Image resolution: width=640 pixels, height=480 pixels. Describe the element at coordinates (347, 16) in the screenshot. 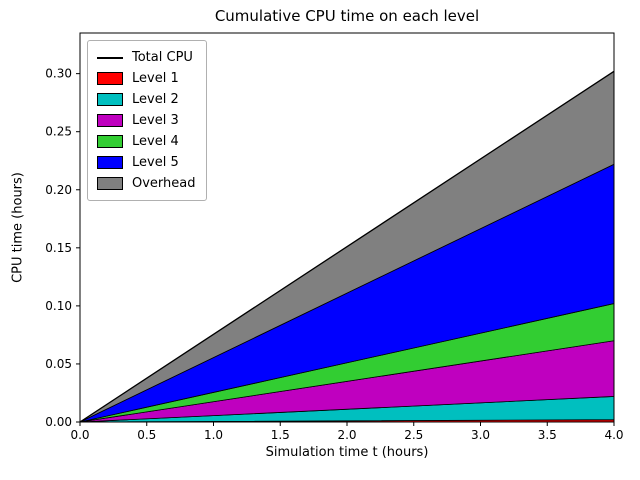

I see `chart-title: Cumulative CPU time on each level` at that location.